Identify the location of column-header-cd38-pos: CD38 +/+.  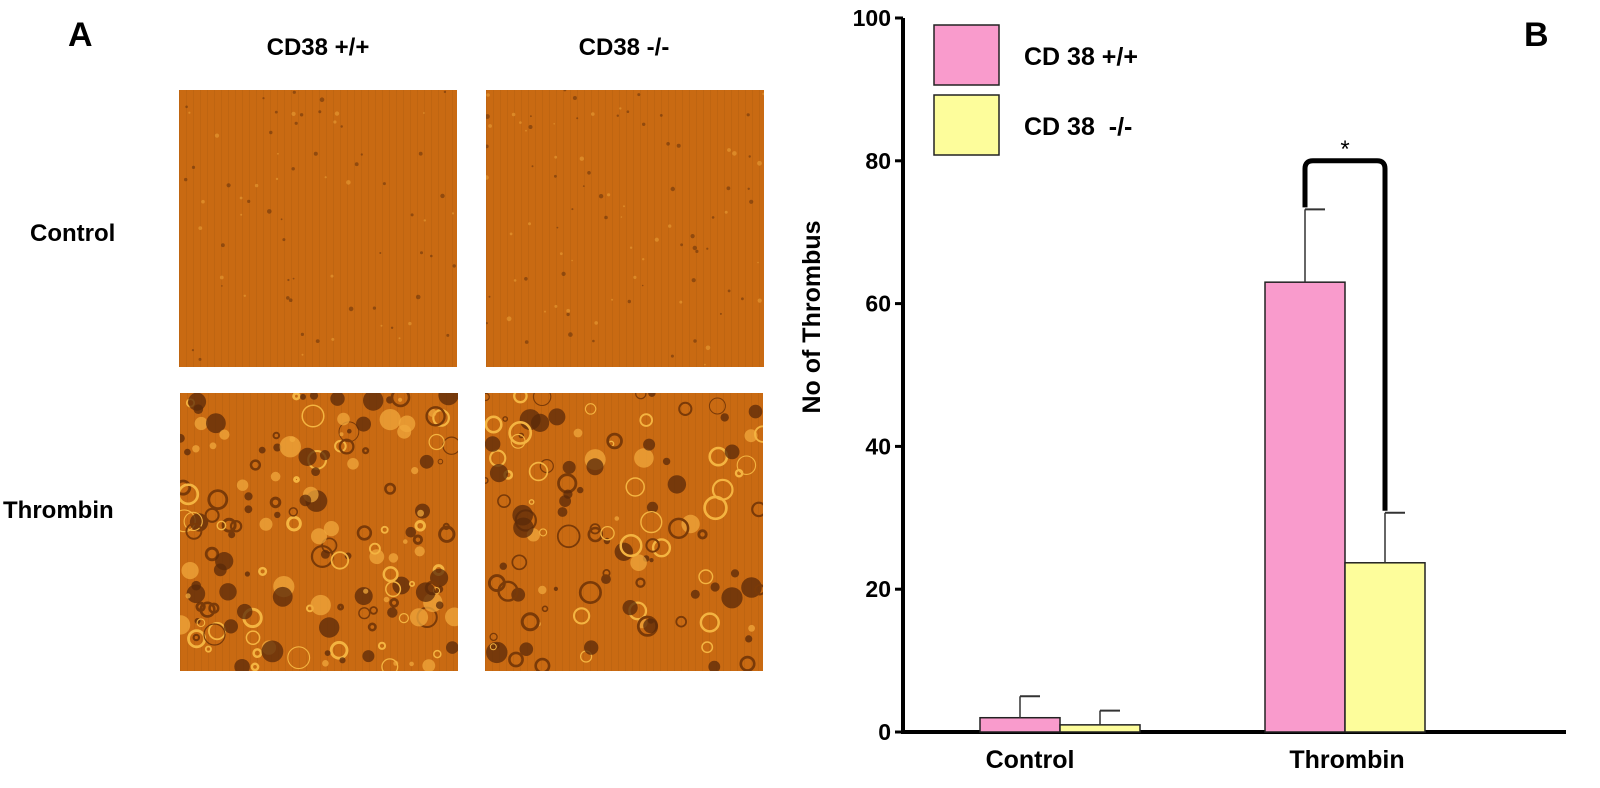
(318, 47).